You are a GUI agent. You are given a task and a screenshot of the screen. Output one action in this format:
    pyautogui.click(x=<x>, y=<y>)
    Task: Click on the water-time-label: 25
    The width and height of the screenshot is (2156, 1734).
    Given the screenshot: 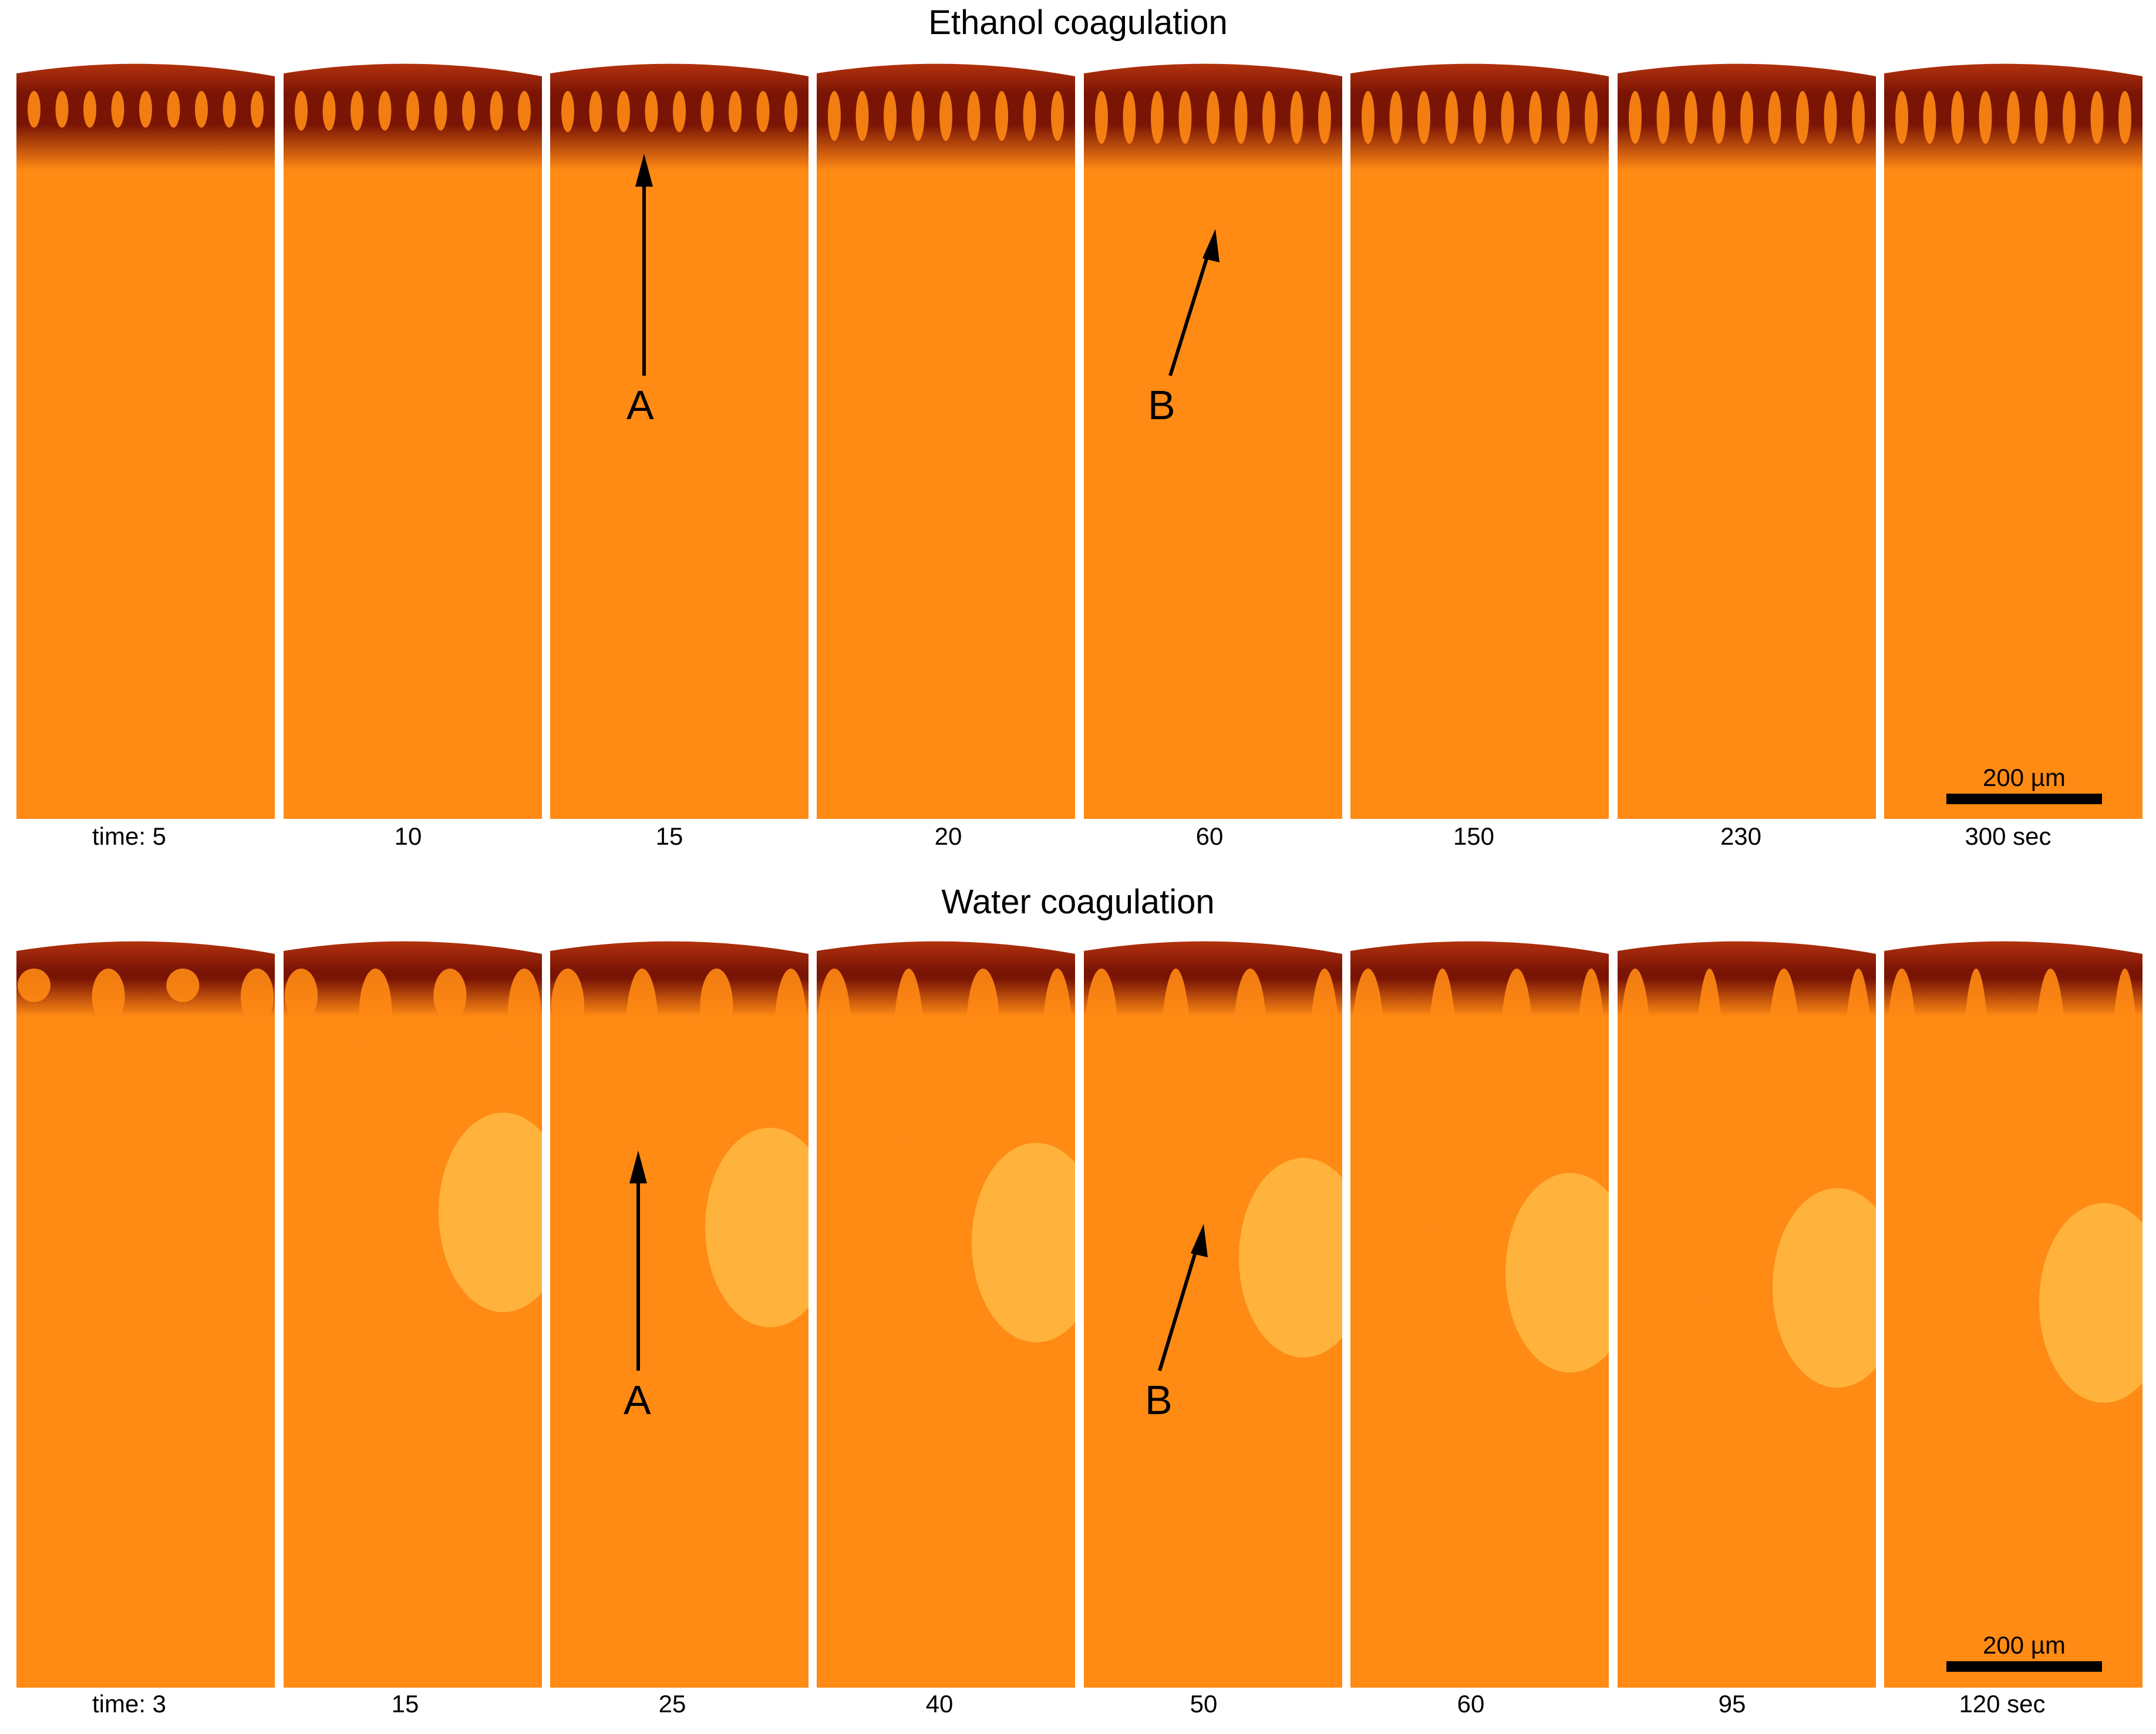 What is the action you would take?
    pyautogui.click(x=672, y=1704)
    